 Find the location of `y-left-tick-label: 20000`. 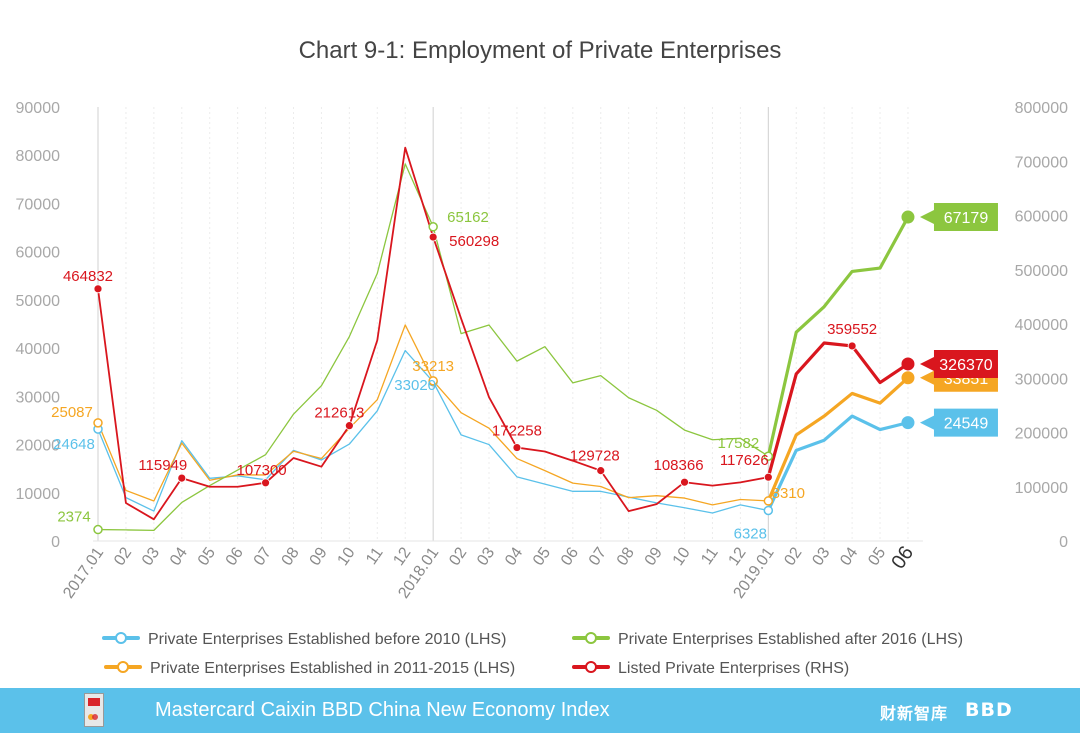

y-left-tick-label: 20000 is located at coordinates (38, 446).